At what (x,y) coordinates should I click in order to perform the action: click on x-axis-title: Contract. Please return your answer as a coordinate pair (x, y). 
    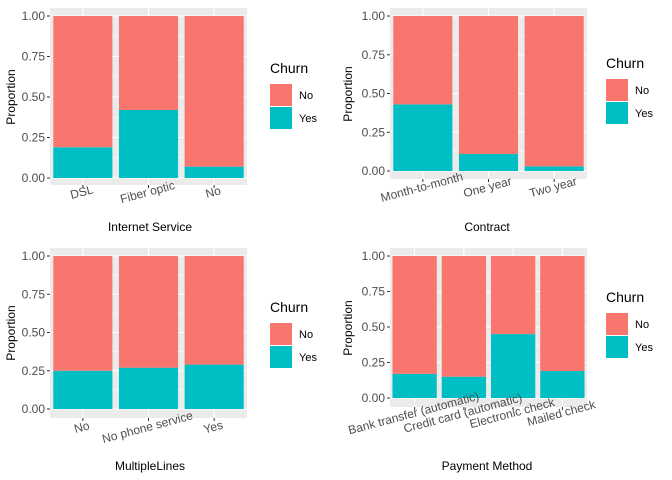
    Looking at the image, I should click on (487, 227).